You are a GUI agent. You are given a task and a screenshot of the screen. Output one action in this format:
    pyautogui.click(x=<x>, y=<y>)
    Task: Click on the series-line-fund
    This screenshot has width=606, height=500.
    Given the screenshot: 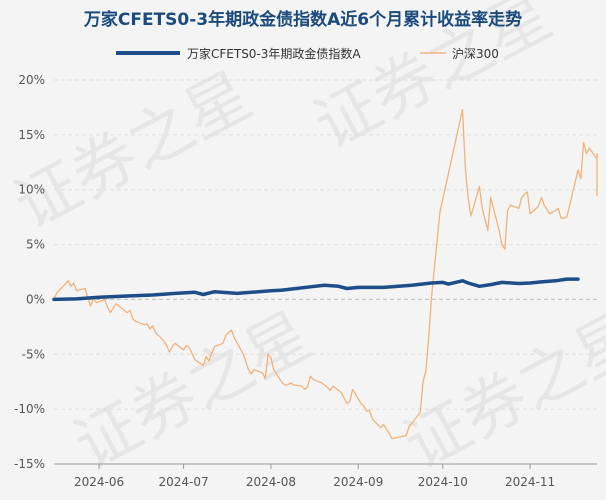 What is the action you would take?
    pyautogui.click(x=316, y=289)
    